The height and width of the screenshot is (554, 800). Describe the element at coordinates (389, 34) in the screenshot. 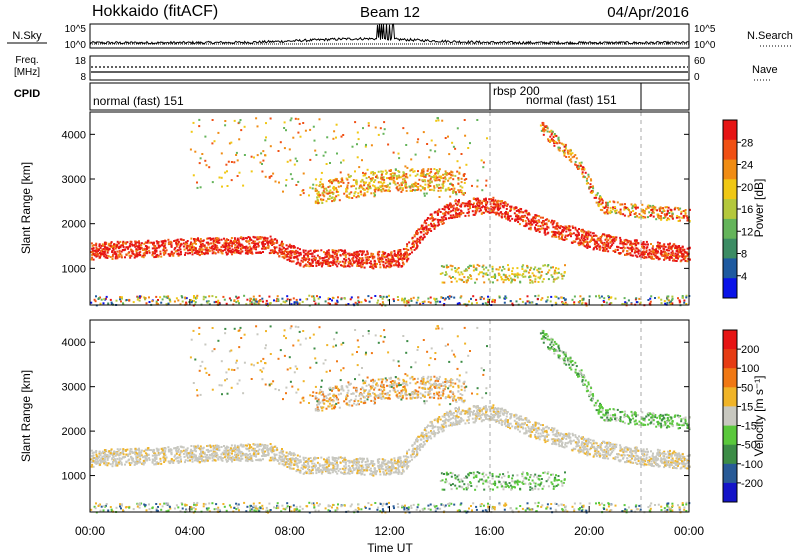

I see `noise-sky-trace` at that location.